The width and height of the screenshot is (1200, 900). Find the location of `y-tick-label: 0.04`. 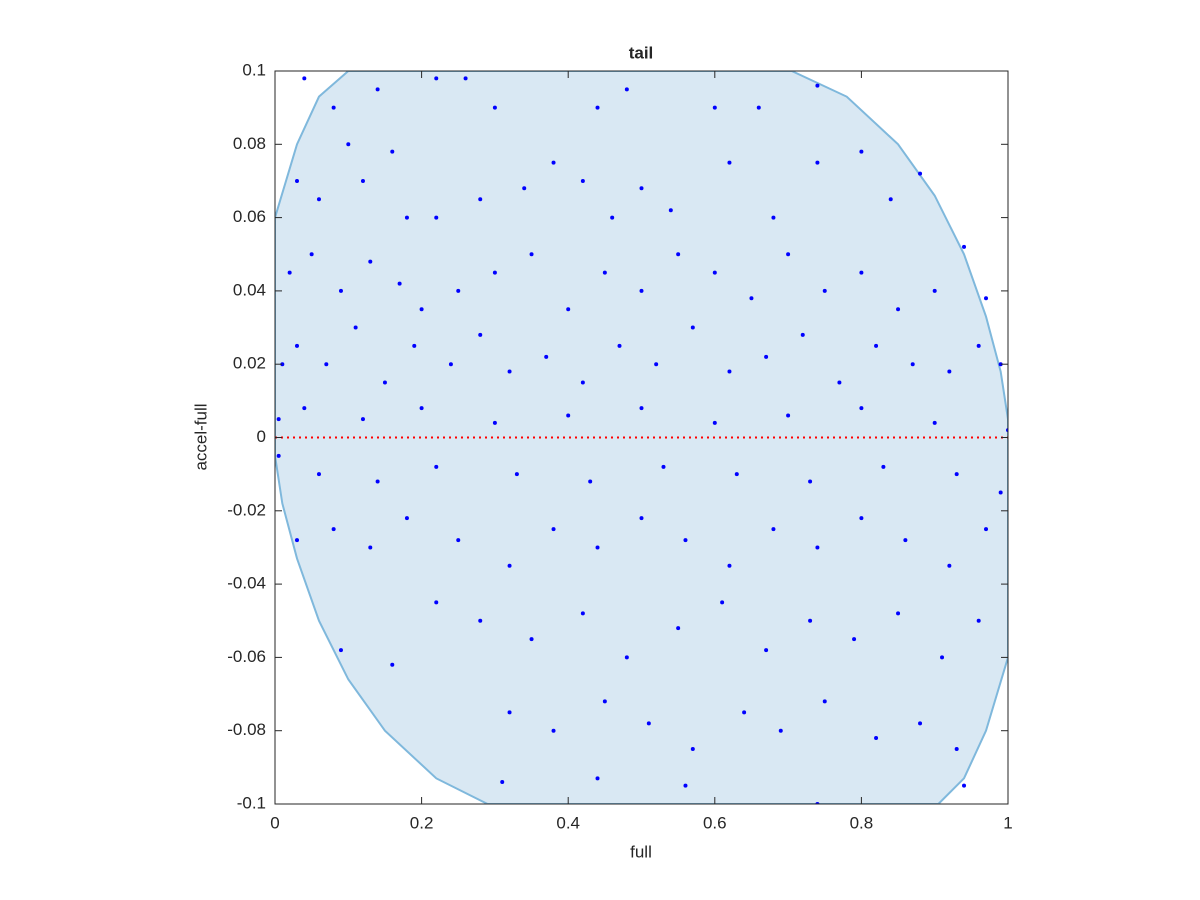

y-tick-label: 0.04 is located at coordinates (249, 289).